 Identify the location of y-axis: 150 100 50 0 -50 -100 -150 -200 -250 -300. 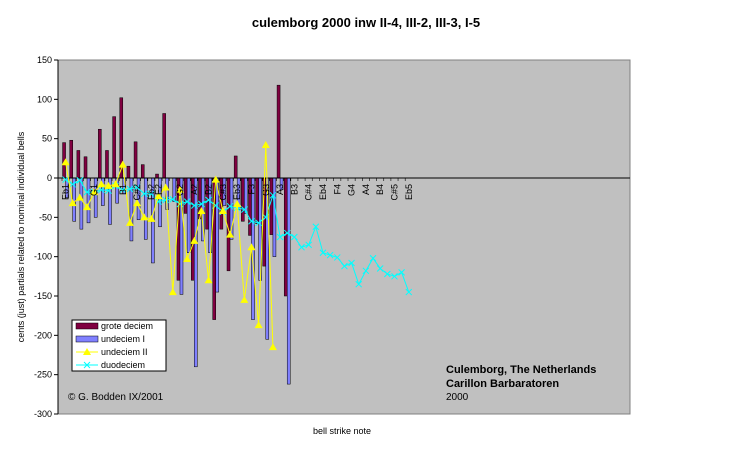
(46, 237).